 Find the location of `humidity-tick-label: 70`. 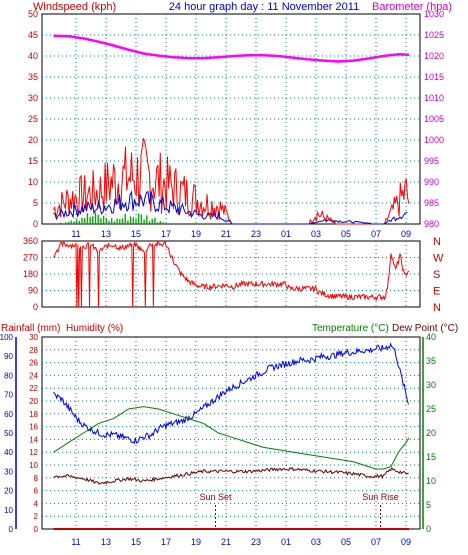

humidity-tick-label: 70 is located at coordinates (8, 395).